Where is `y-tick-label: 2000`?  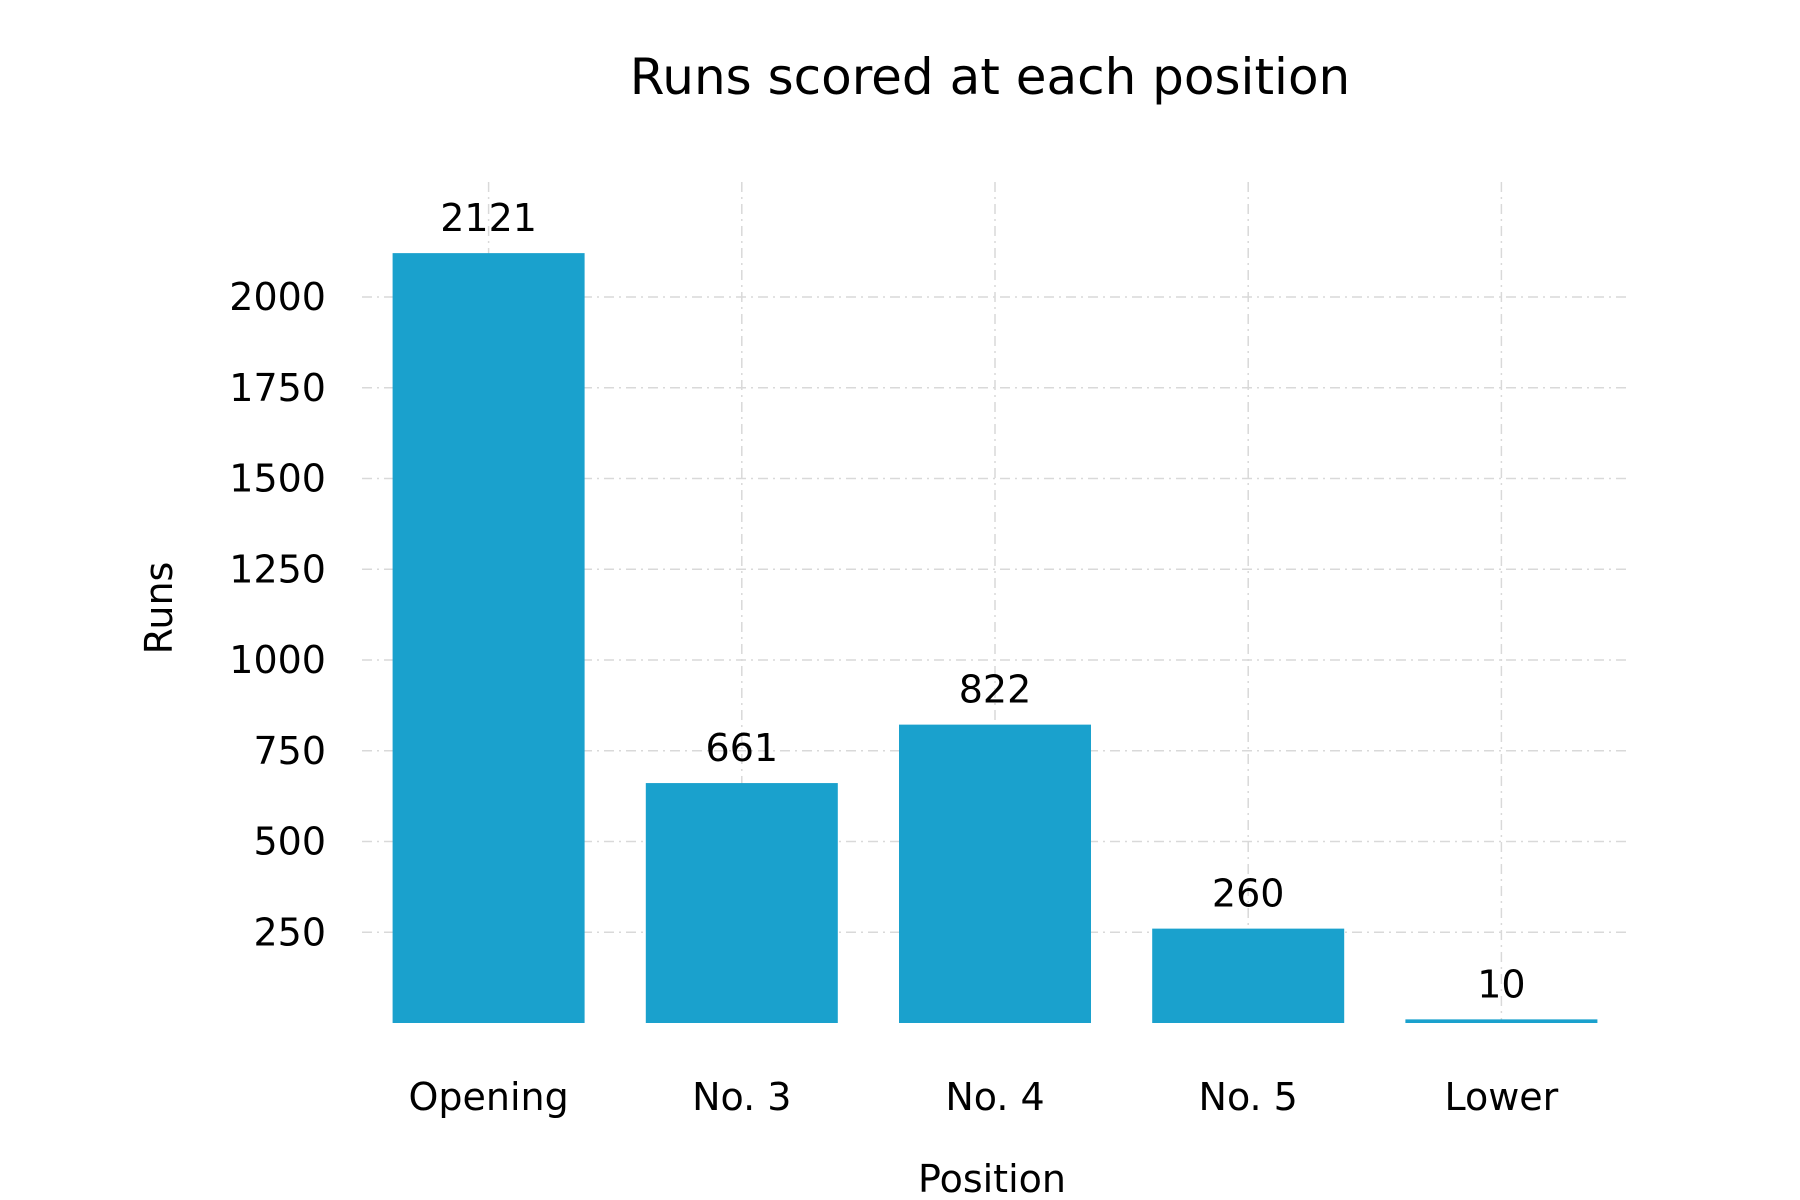 y-tick-label: 2000 is located at coordinates (277, 297).